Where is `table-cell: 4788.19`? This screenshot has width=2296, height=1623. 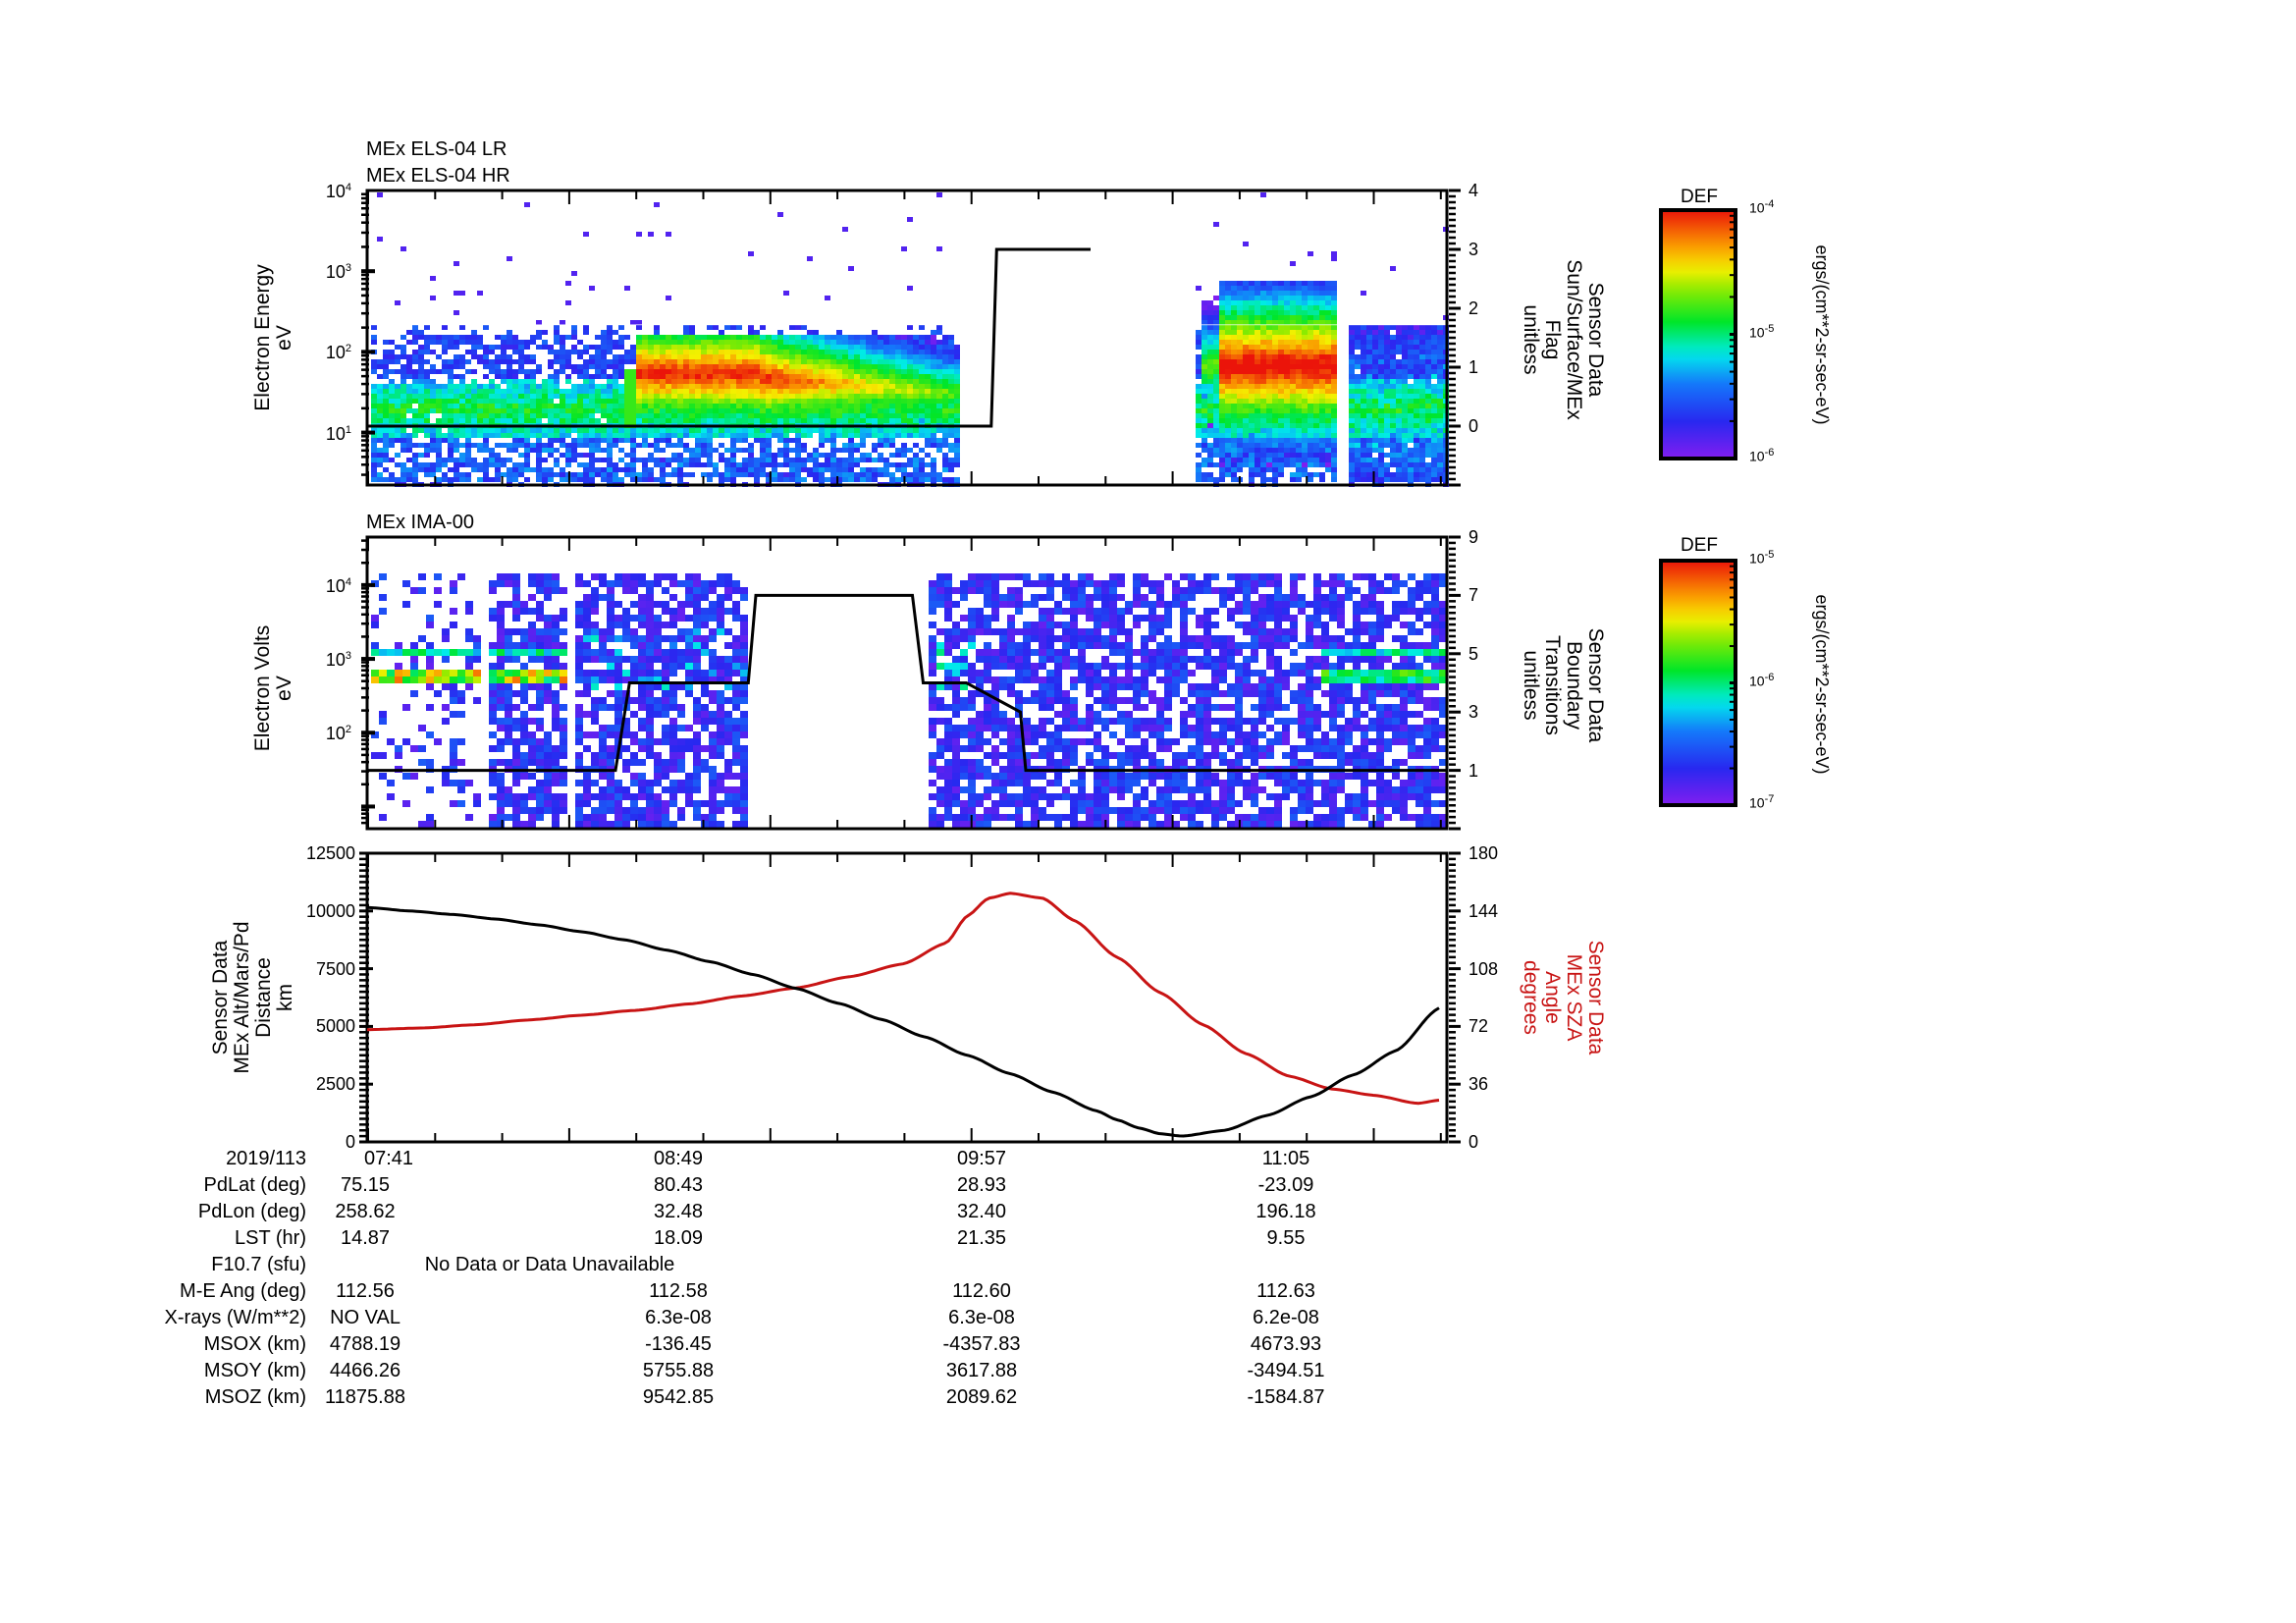
table-cell: 4788.19 is located at coordinates (365, 1344).